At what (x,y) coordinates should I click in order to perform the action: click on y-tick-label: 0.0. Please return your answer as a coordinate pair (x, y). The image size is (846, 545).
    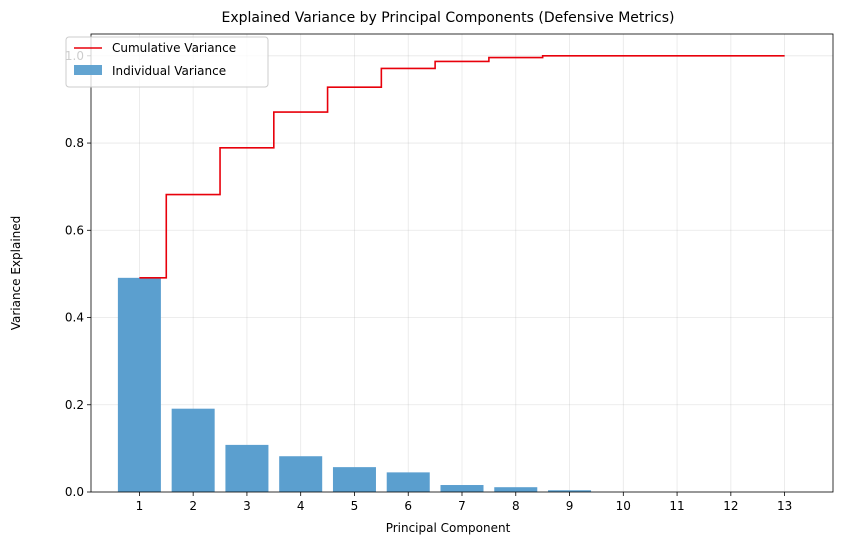
    Looking at the image, I should click on (74, 492).